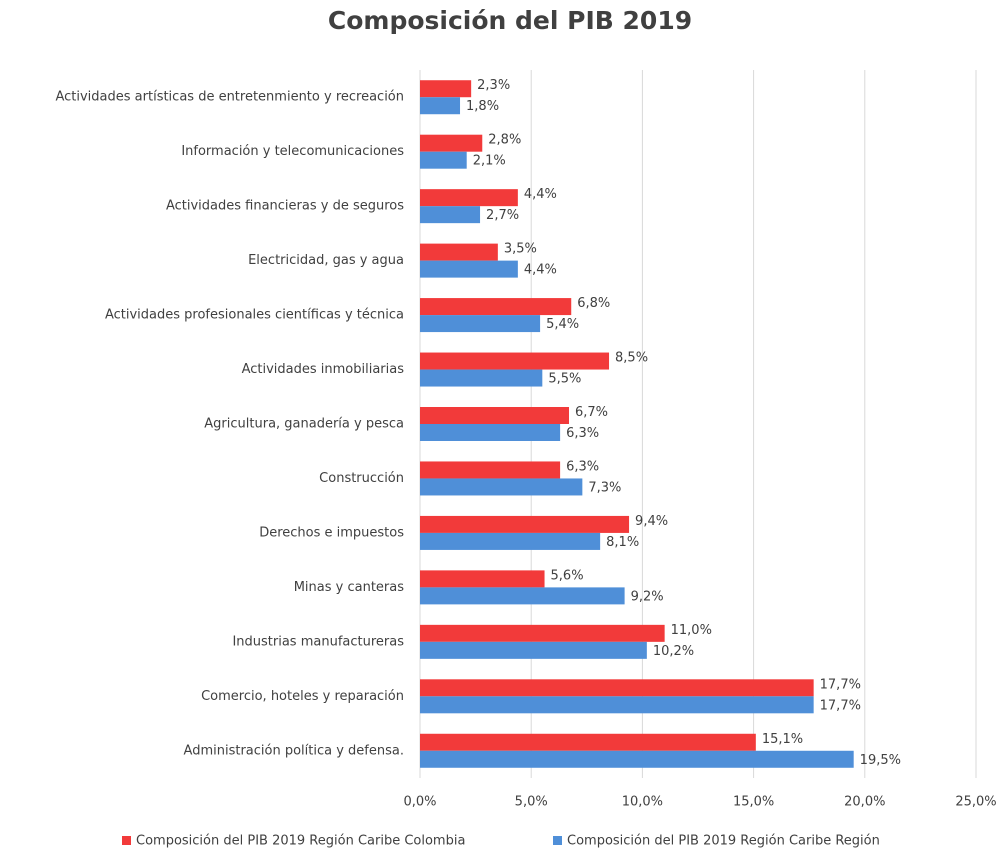 The width and height of the screenshot is (999, 859). Describe the element at coordinates (567, 575) in the screenshot. I see `data-label: 5,6%` at that location.